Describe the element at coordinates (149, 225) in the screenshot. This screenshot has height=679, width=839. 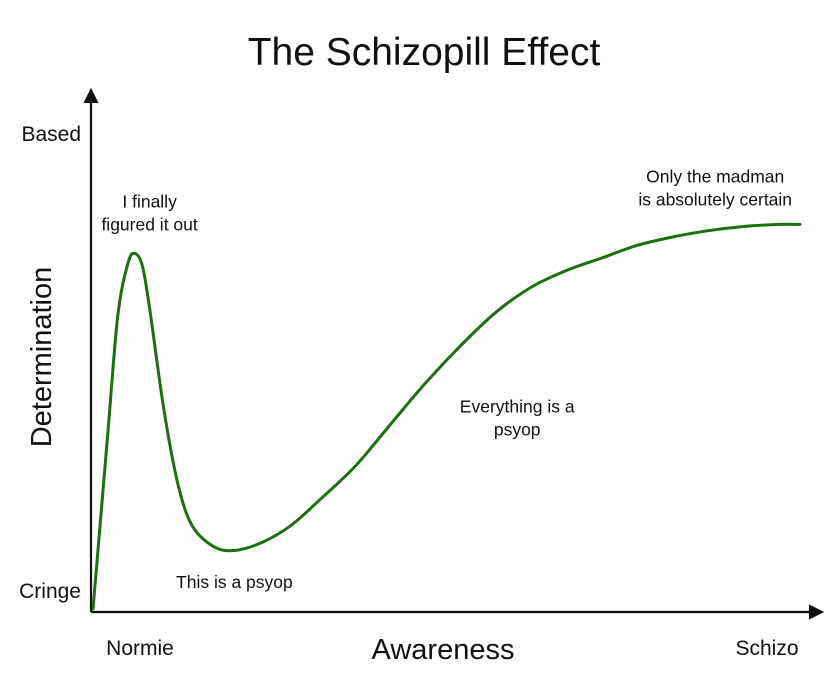
I see `annotation-line: figured it out` at that location.